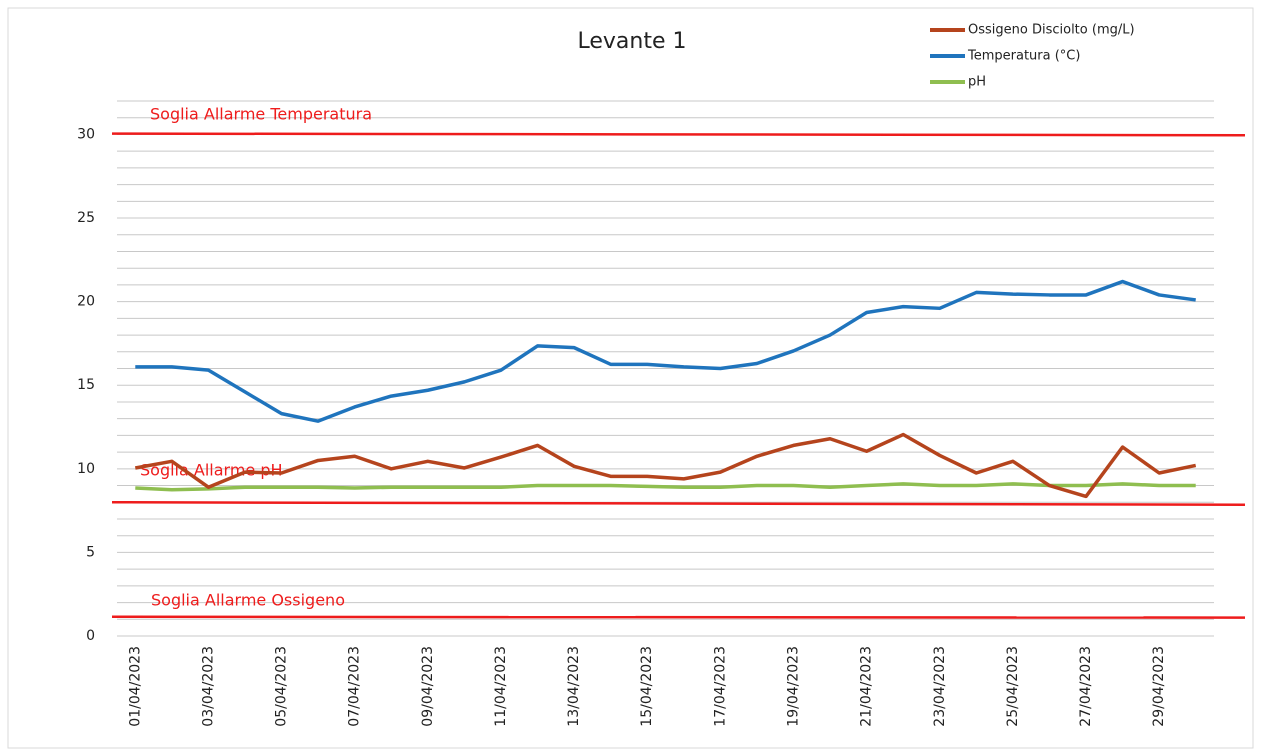 This screenshot has height=756, width=1261. What do you see at coordinates (631, 41) in the screenshot?
I see `chart-title: Levante 1` at bounding box center [631, 41].